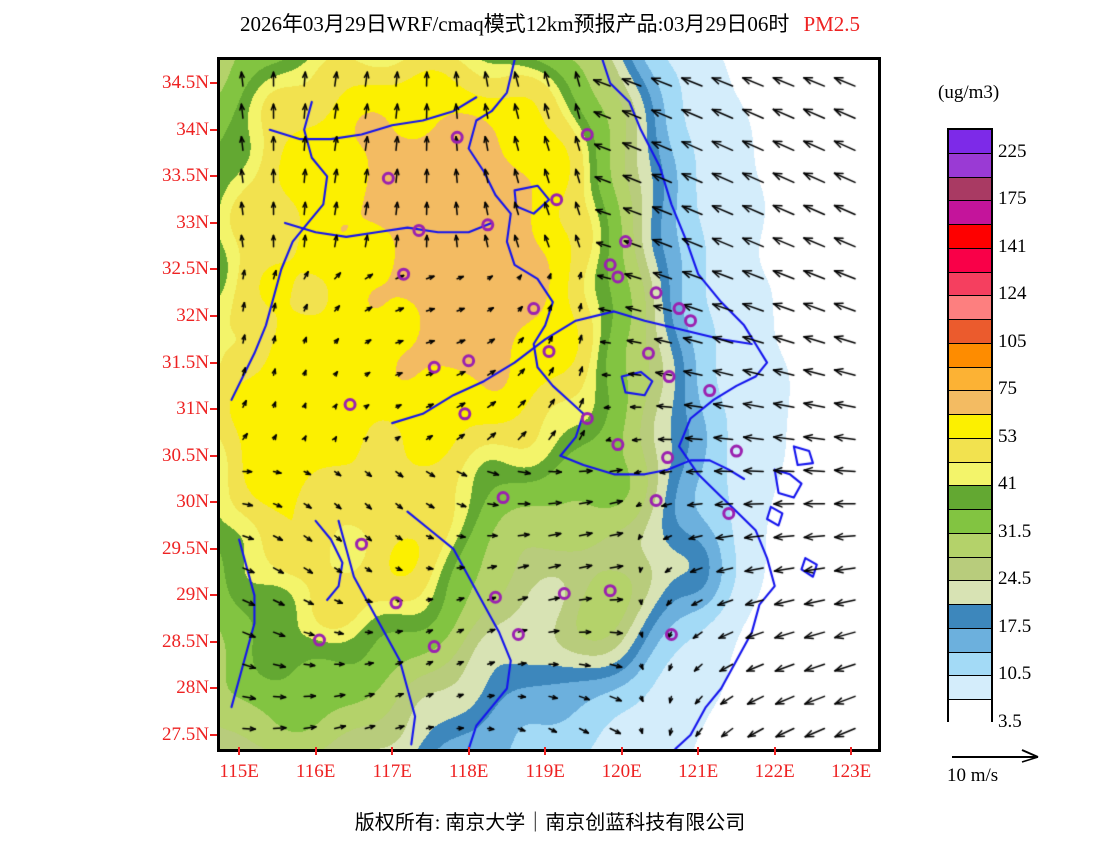 The image size is (1100, 850). What do you see at coordinates (192, 688) in the screenshot?
I see `lat-tick-label: 28N` at bounding box center [192, 688].